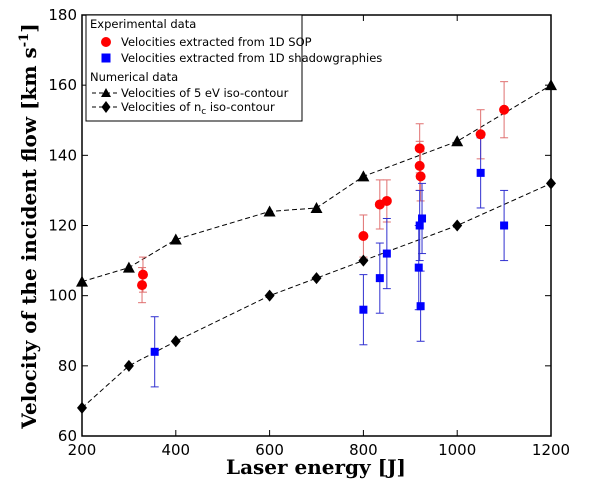 The height and width of the screenshot is (483, 594). What do you see at coordinates (106, 107) in the screenshot?
I see `legend-marker-nc` at bounding box center [106, 107].